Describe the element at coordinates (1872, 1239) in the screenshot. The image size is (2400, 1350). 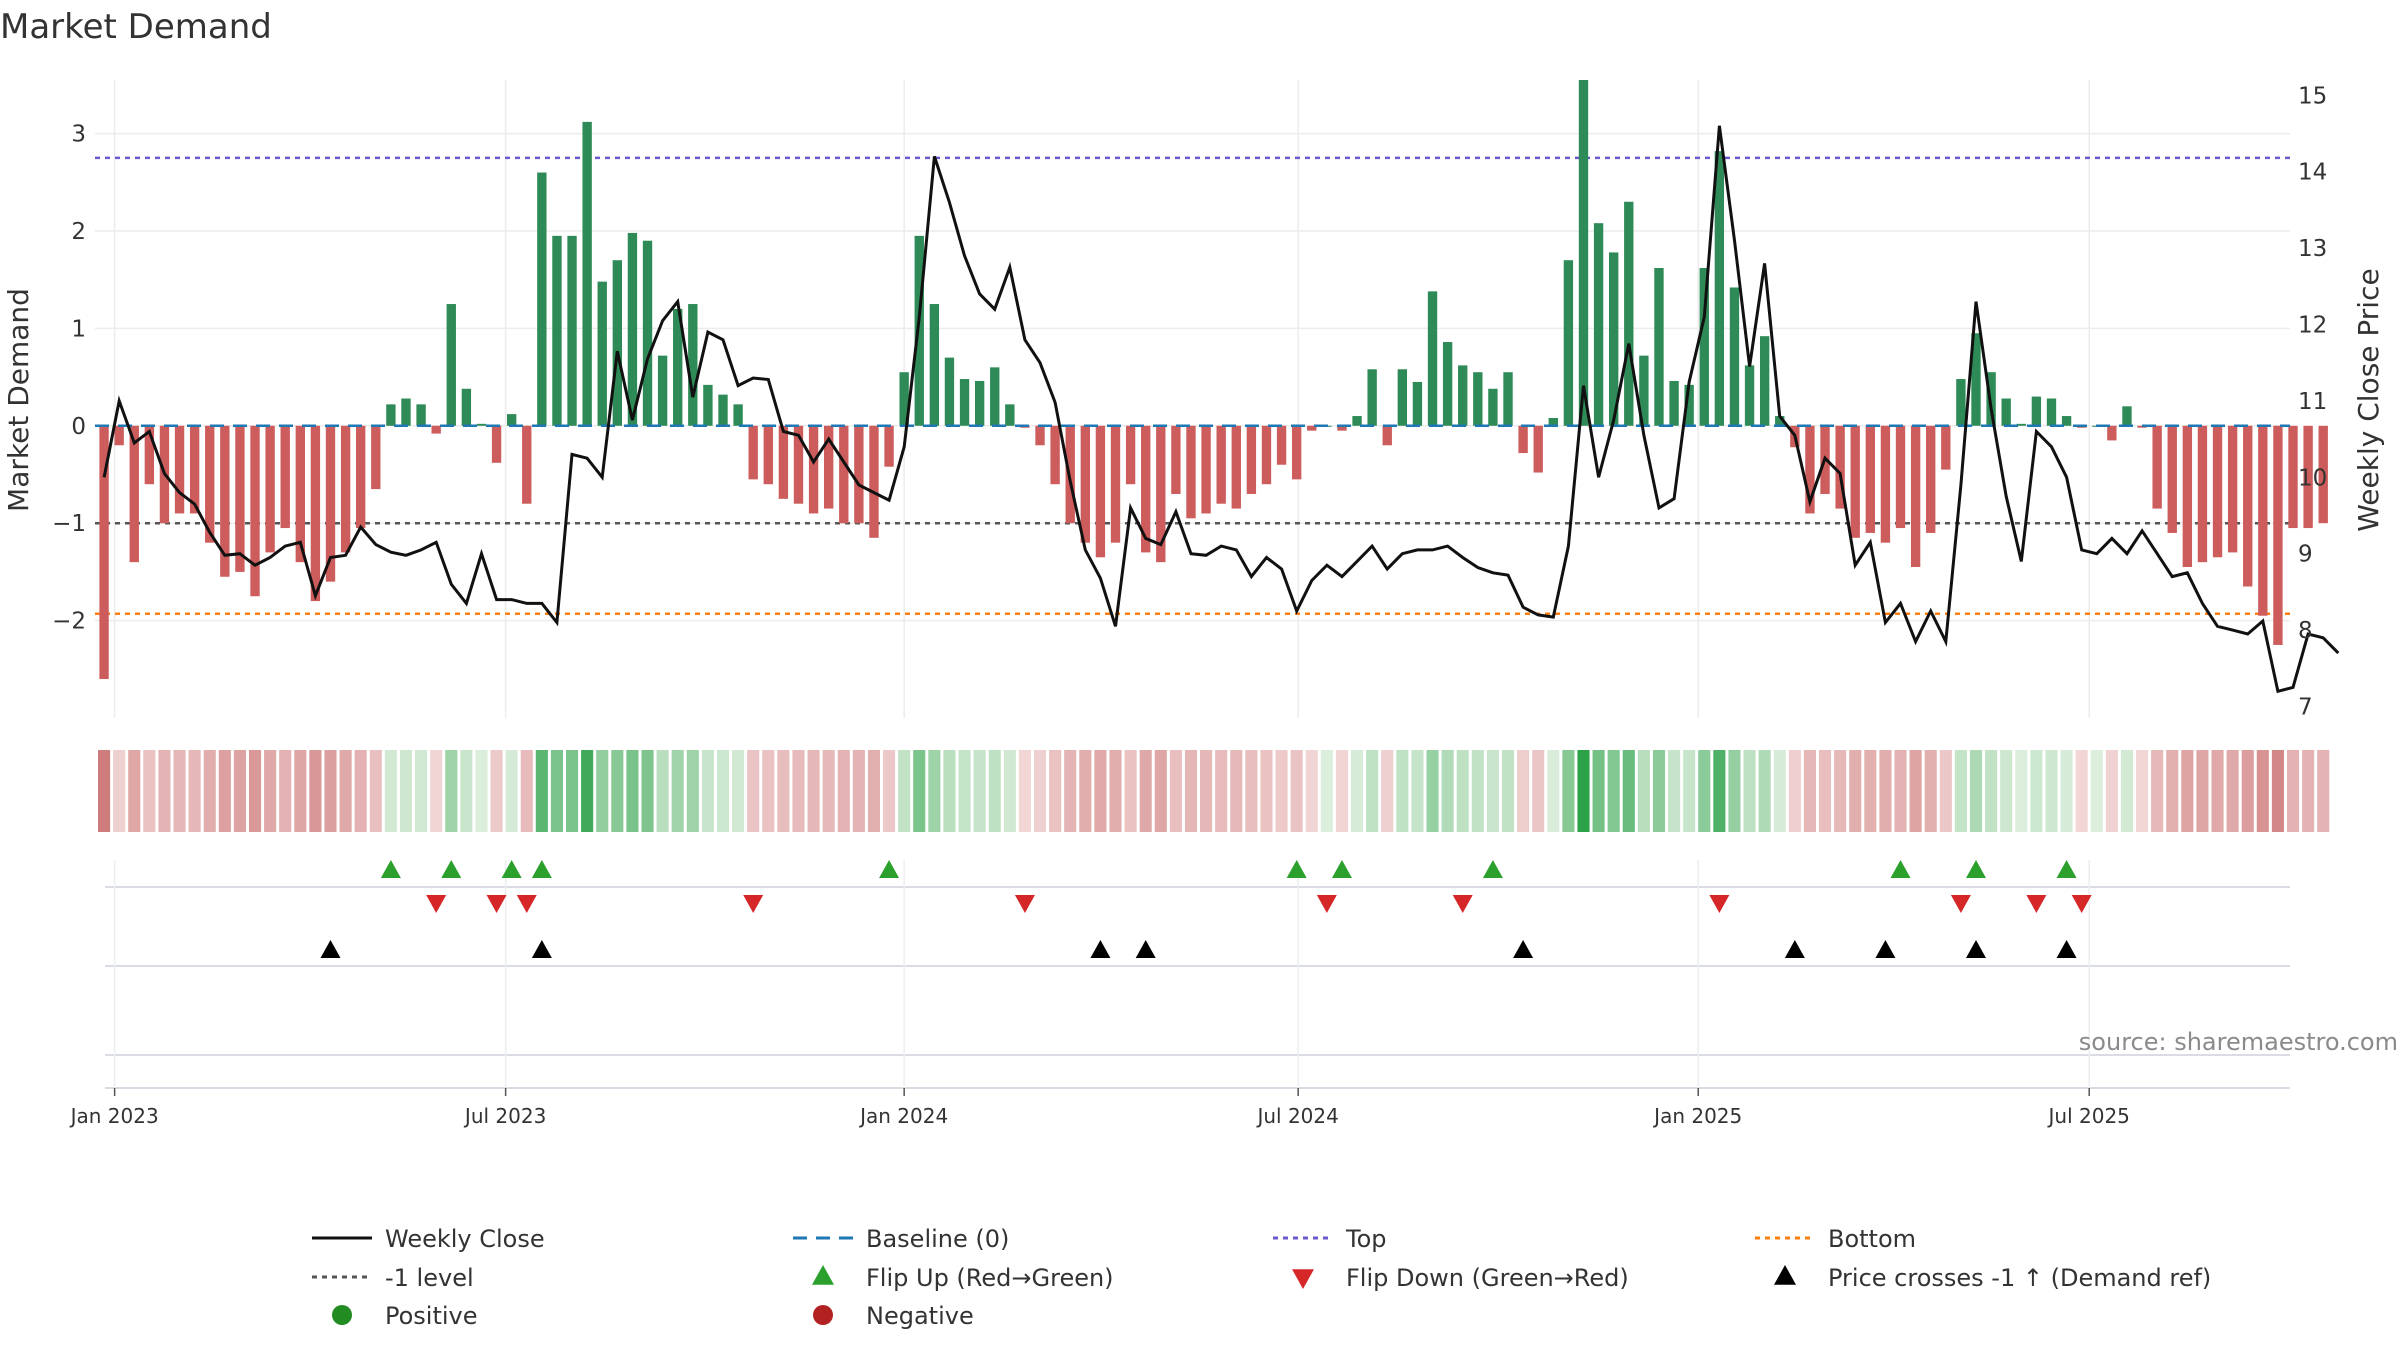
I see `legend-label: Bottom` at that location.